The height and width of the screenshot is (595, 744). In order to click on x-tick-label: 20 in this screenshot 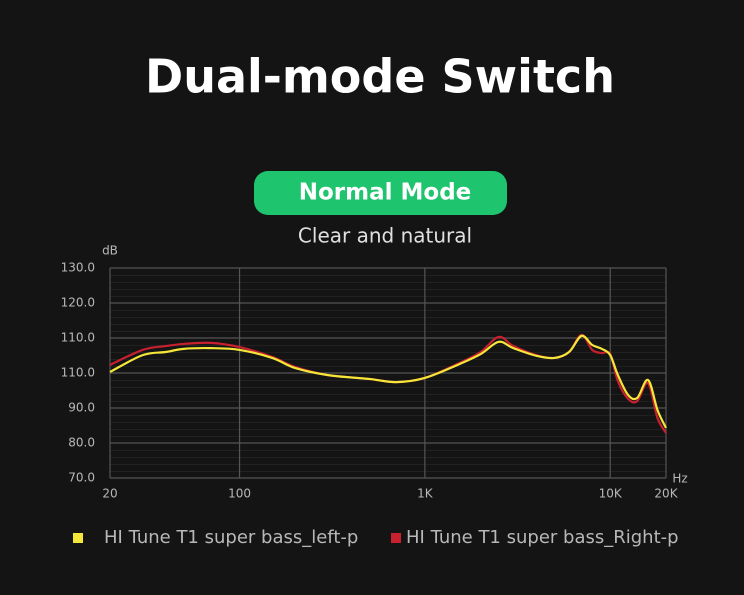, I will do `click(109, 494)`.